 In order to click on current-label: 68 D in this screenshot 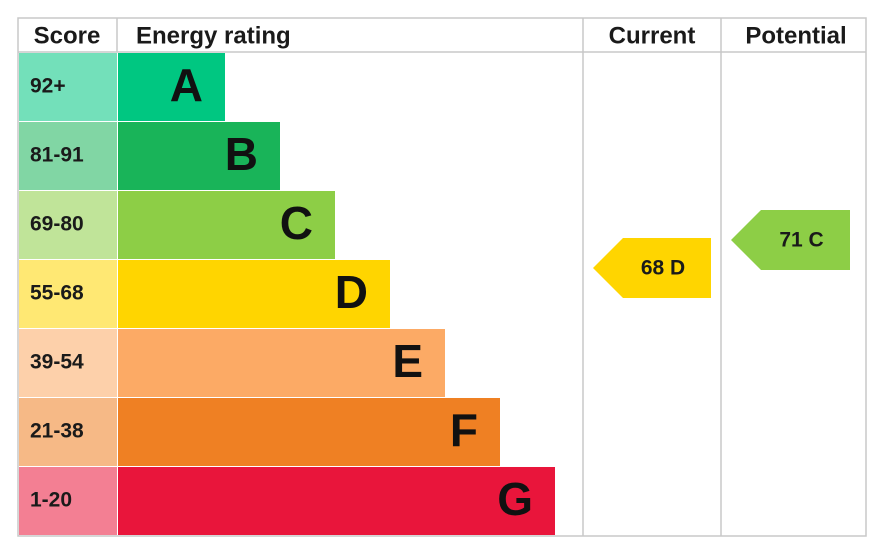, I will do `click(663, 268)`.